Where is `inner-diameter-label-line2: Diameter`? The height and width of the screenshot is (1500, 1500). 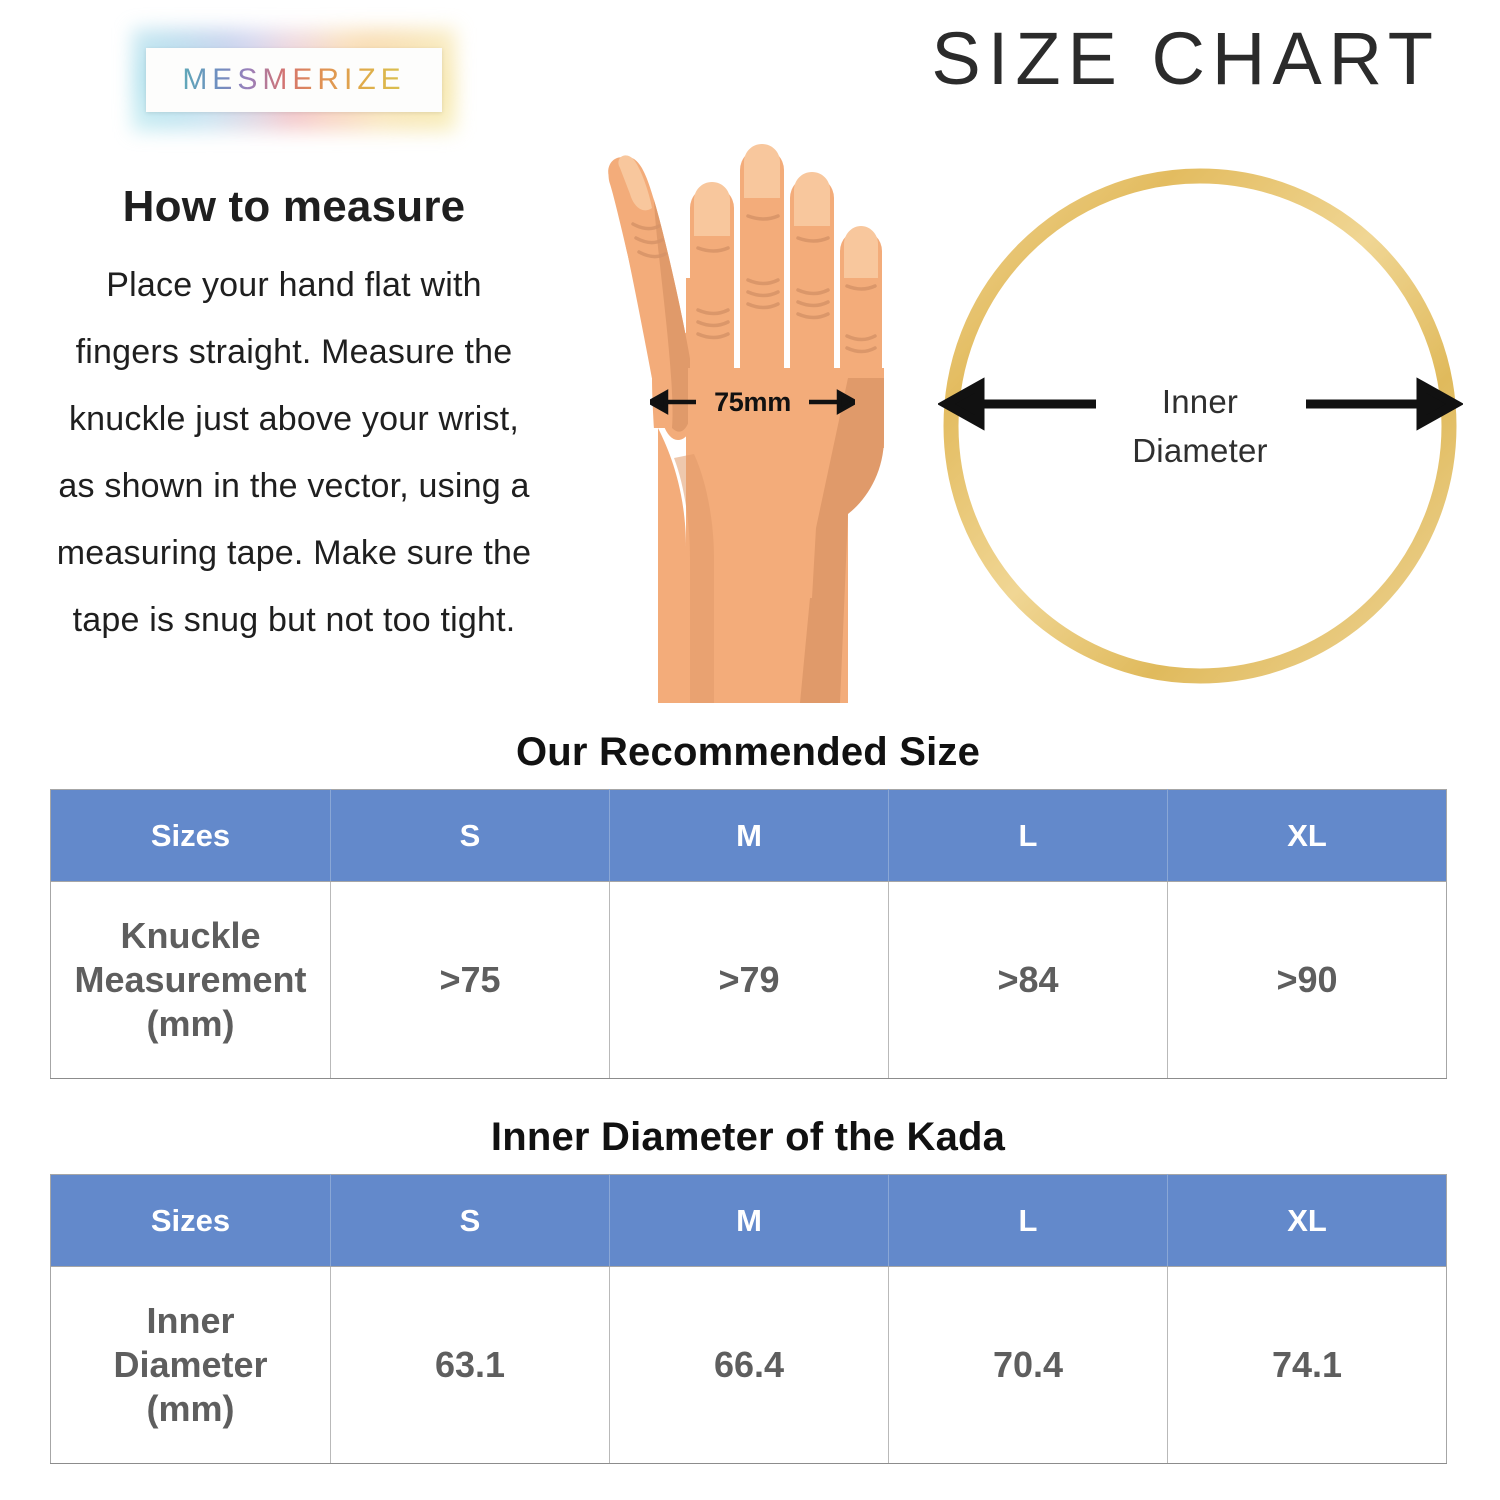
inner-diameter-label-line2: Diameter is located at coordinates (1200, 450).